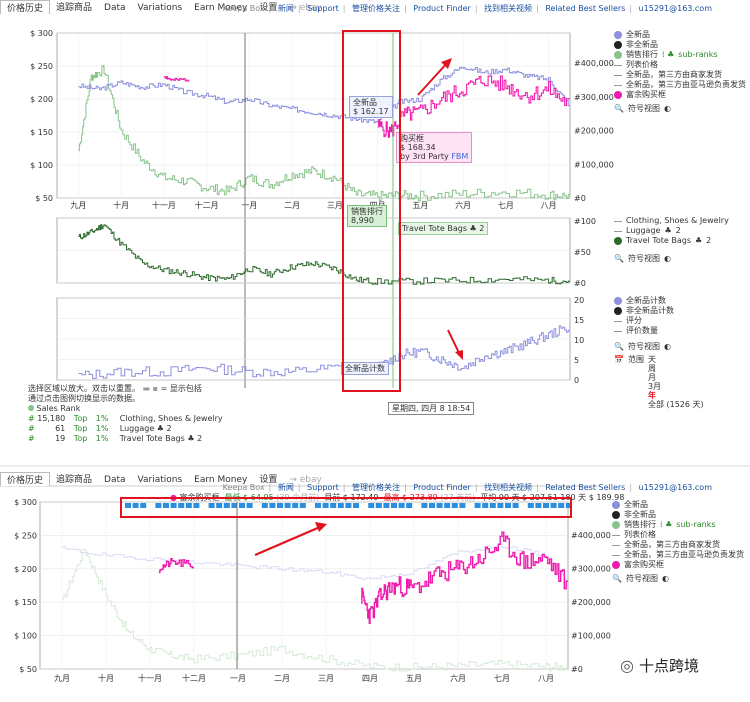  Describe the element at coordinates (678, 555) in the screenshot. I see `legend2-fba: 全新品，第三方由亚马逊负责发货` at that location.